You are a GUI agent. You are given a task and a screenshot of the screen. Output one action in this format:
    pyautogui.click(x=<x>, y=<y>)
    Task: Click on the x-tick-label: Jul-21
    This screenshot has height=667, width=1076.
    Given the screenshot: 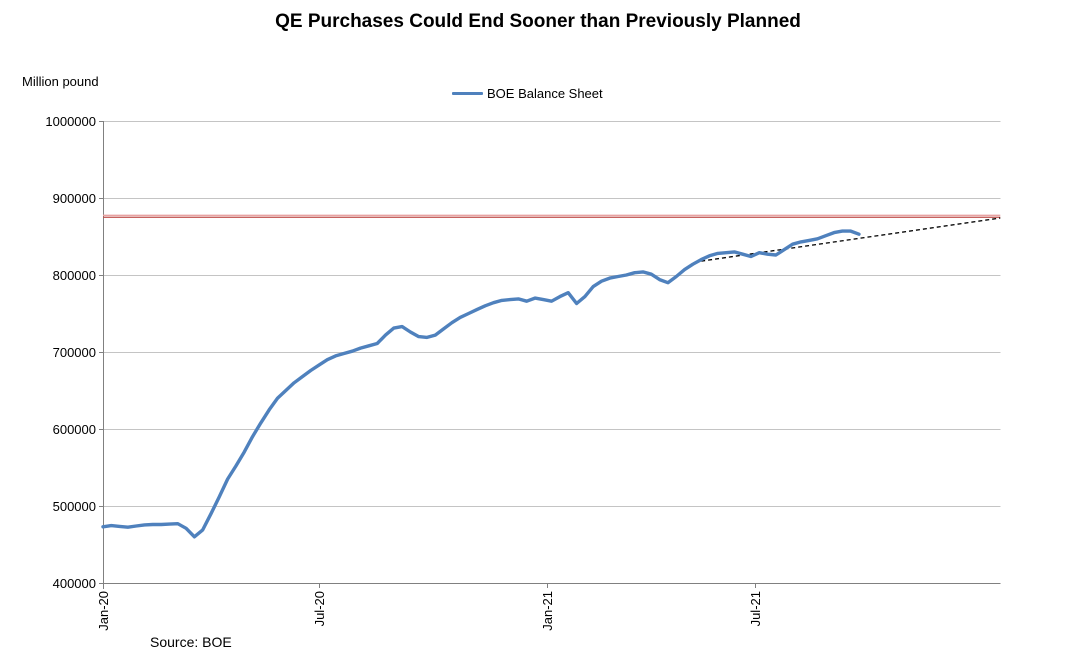 What is the action you would take?
    pyautogui.click(x=755, y=608)
    